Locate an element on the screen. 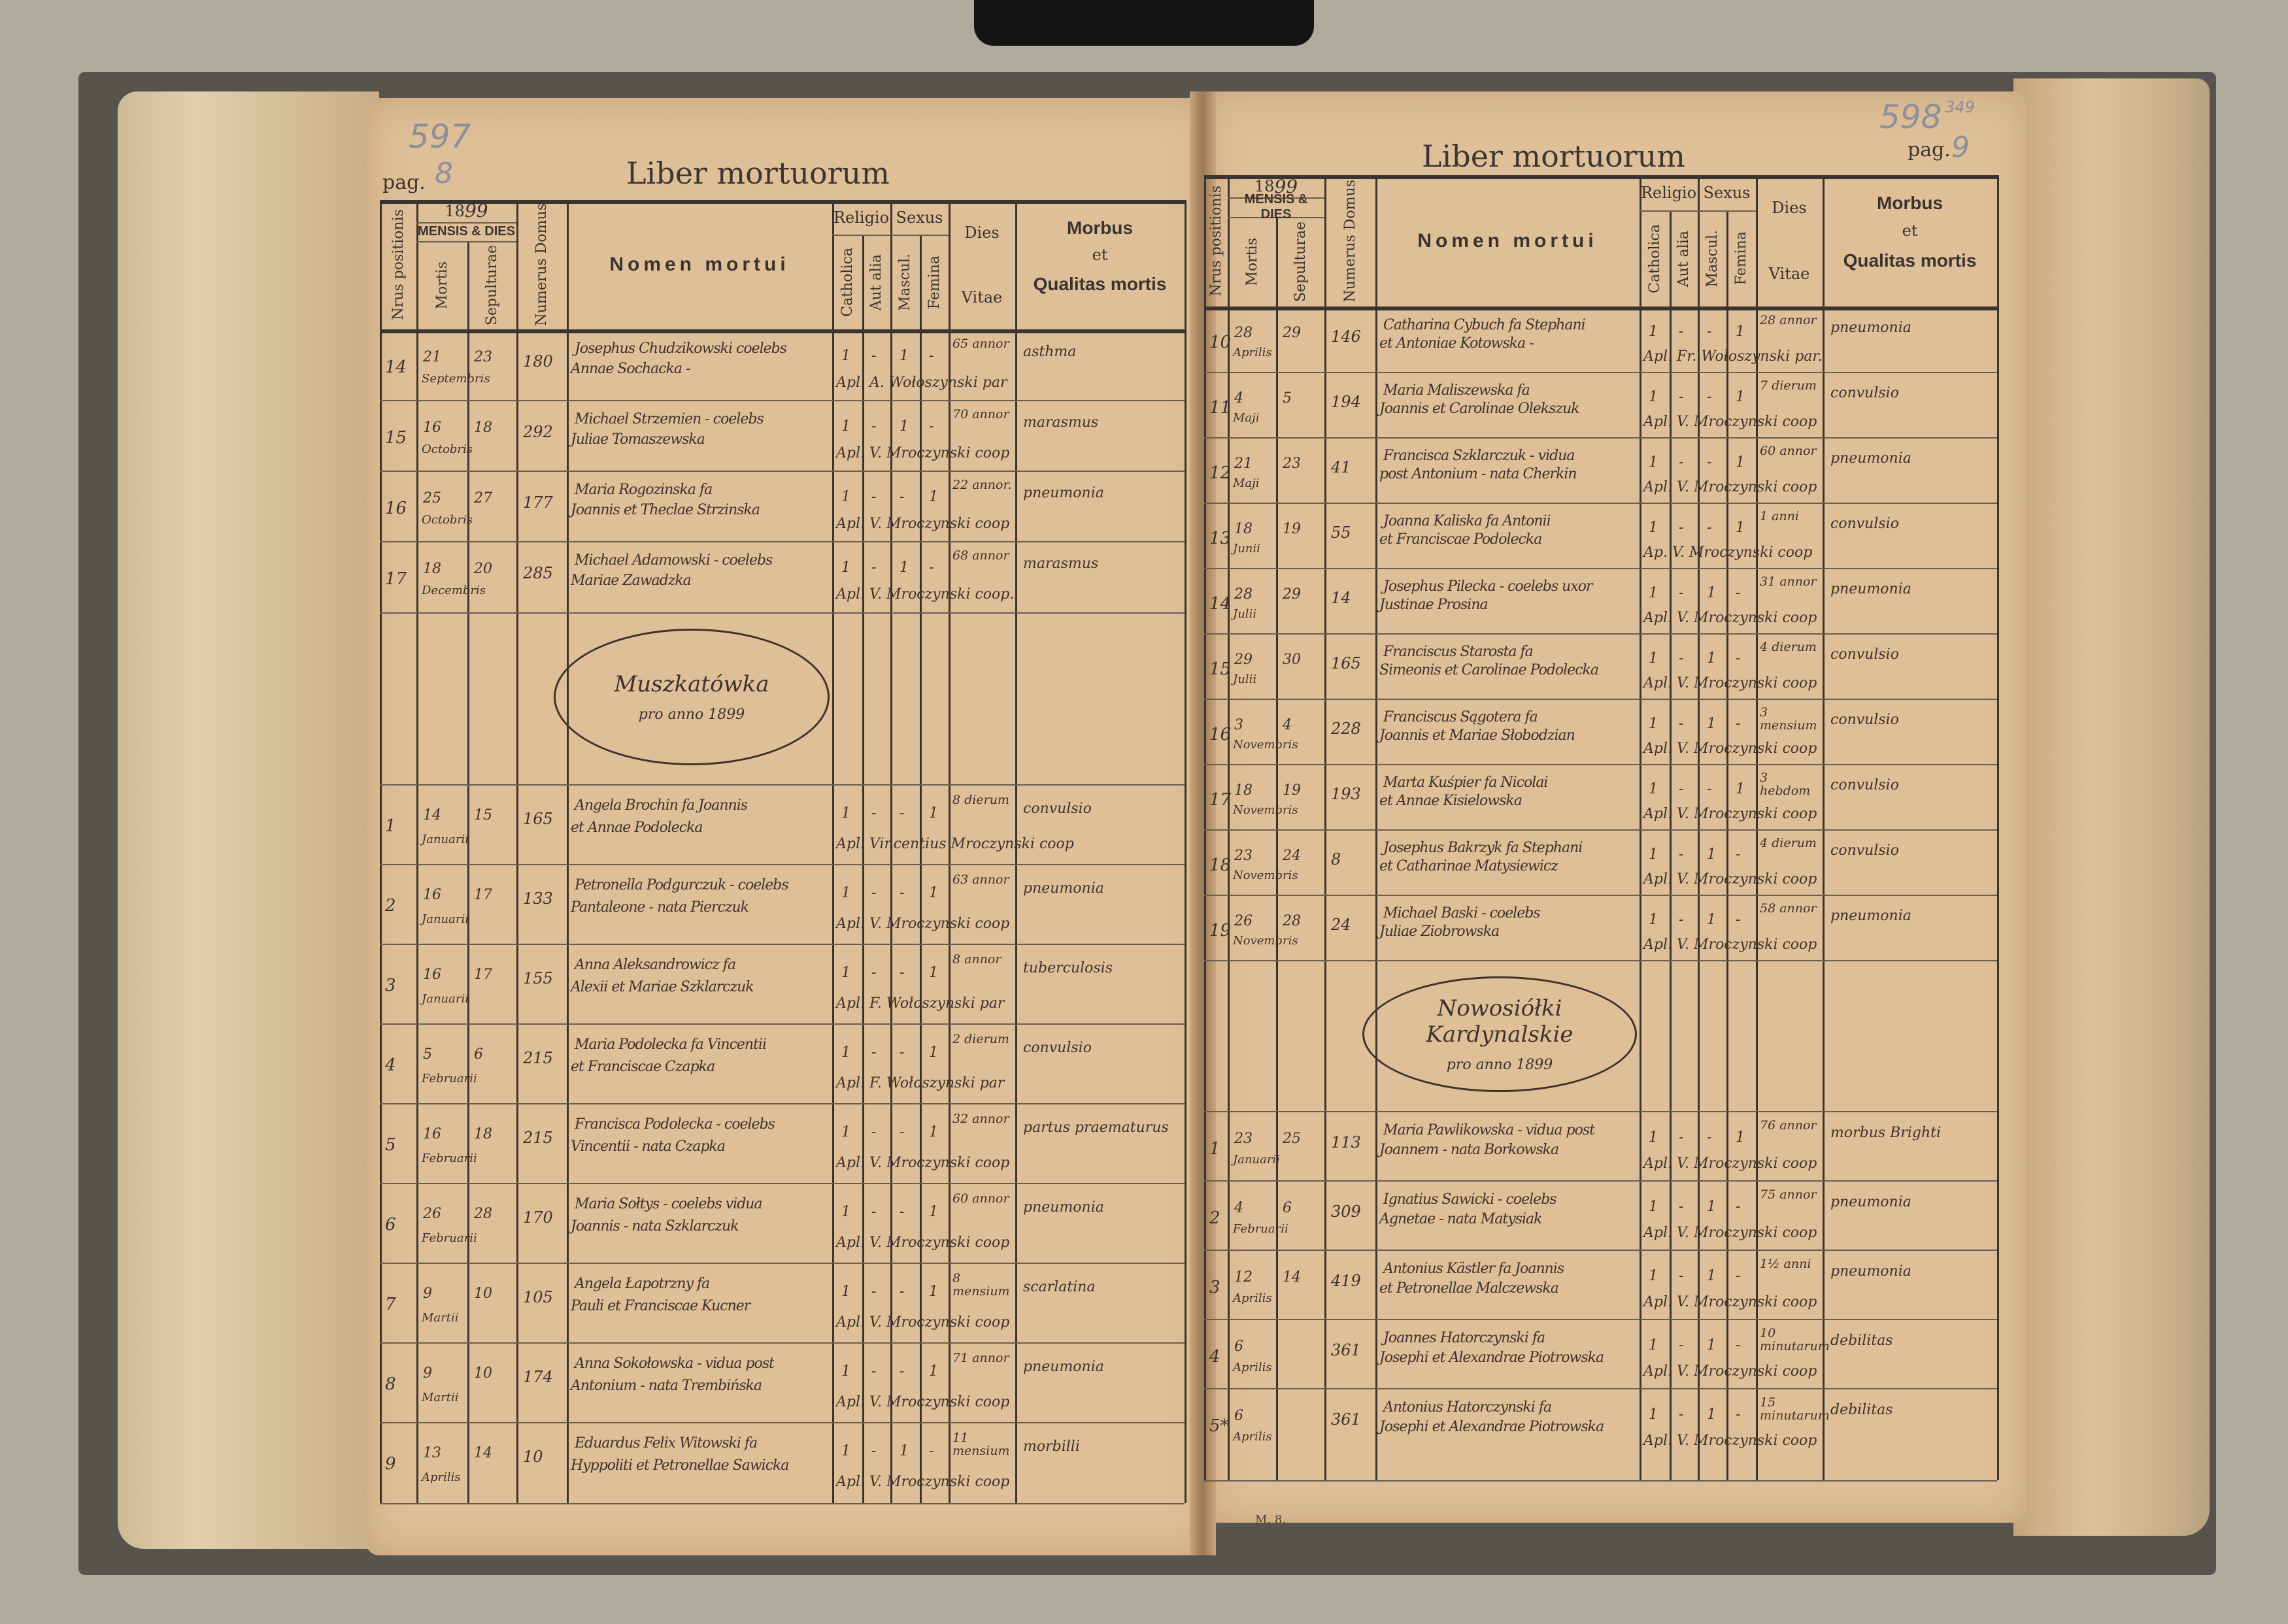 Image resolution: width=2288 pixels, height=1624 pixels. left-pag-label: pag. is located at coordinates (404, 183).